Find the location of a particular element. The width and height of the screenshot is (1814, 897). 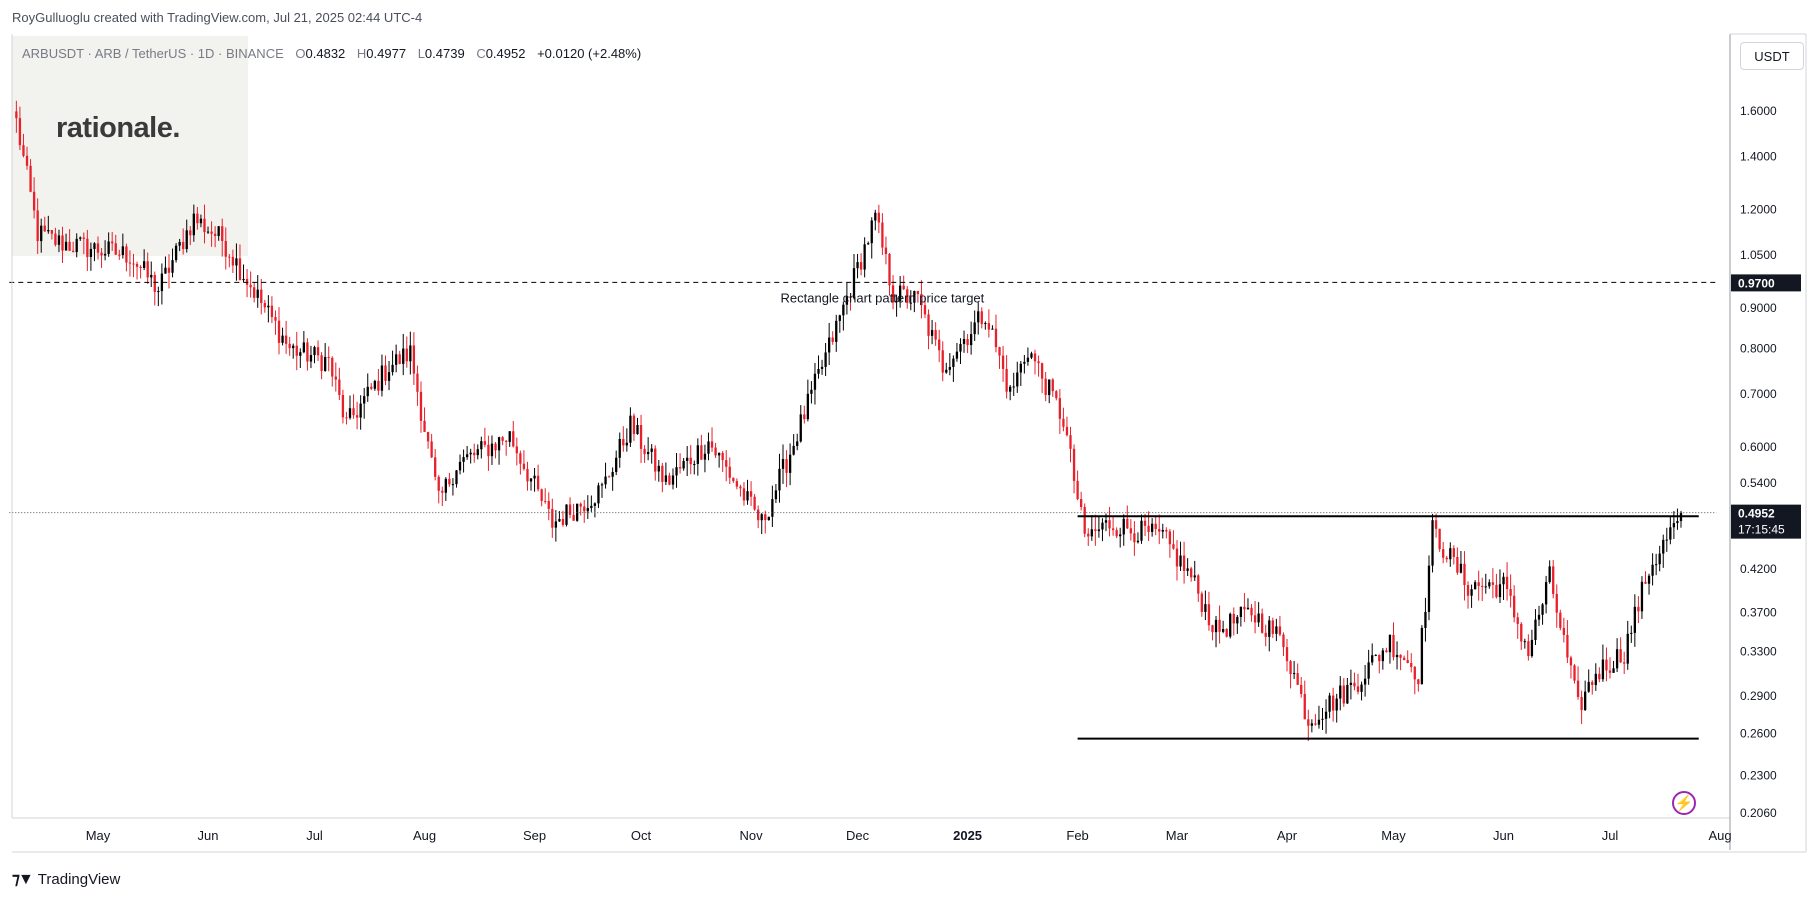

level-price-badge: 0.9700 is located at coordinates (1756, 283).